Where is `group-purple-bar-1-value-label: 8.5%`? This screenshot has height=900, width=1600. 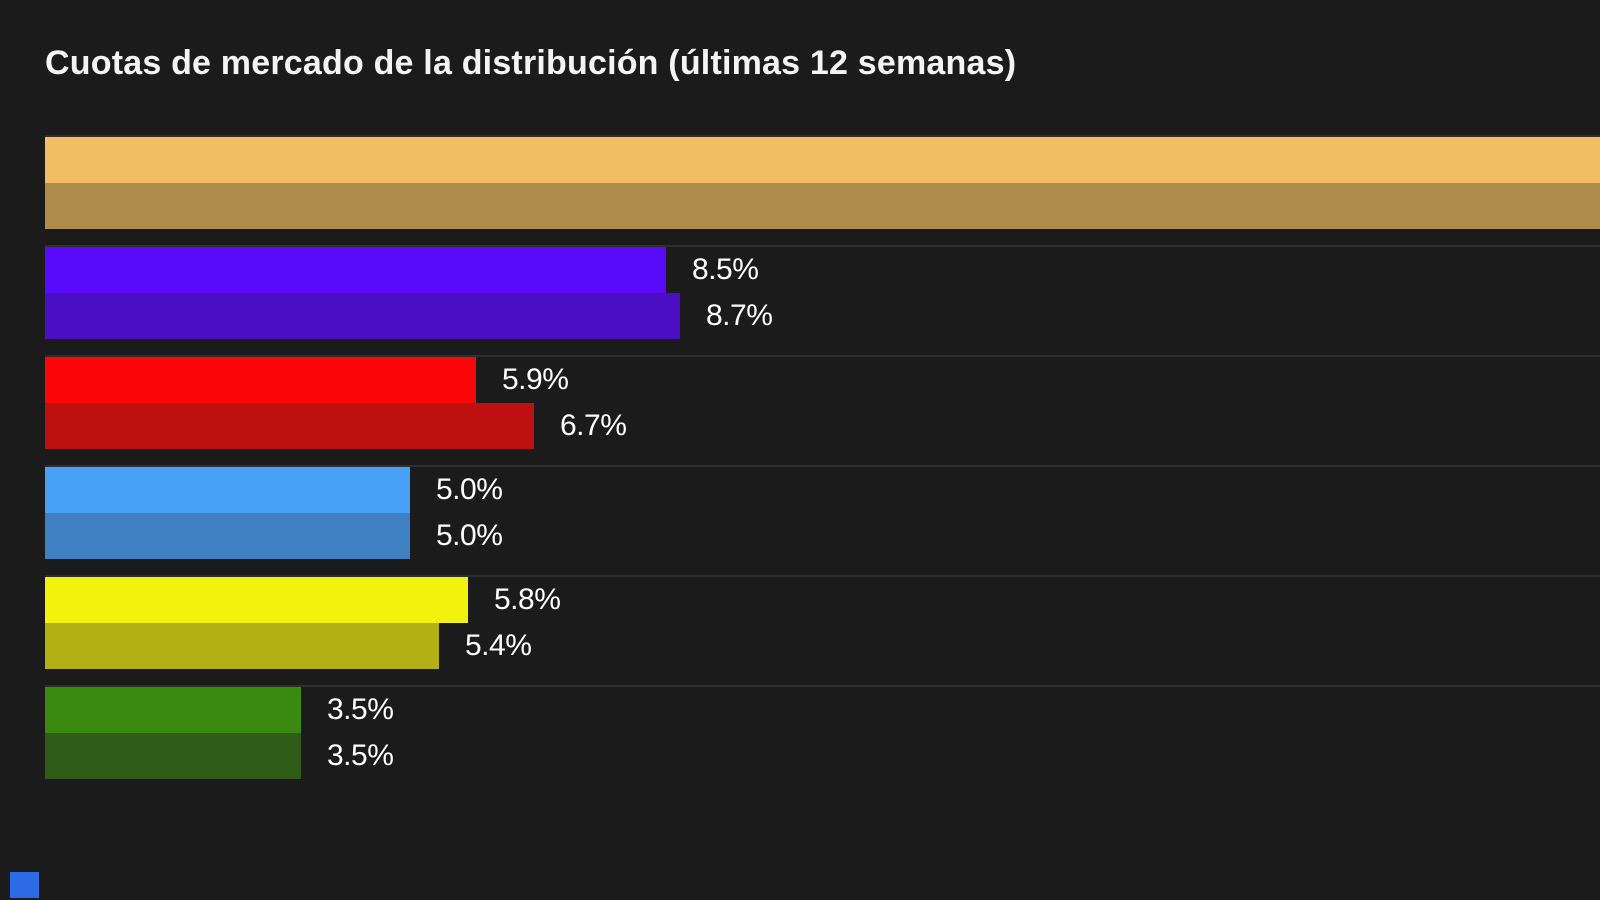 group-purple-bar-1-value-label: 8.5% is located at coordinates (725, 269).